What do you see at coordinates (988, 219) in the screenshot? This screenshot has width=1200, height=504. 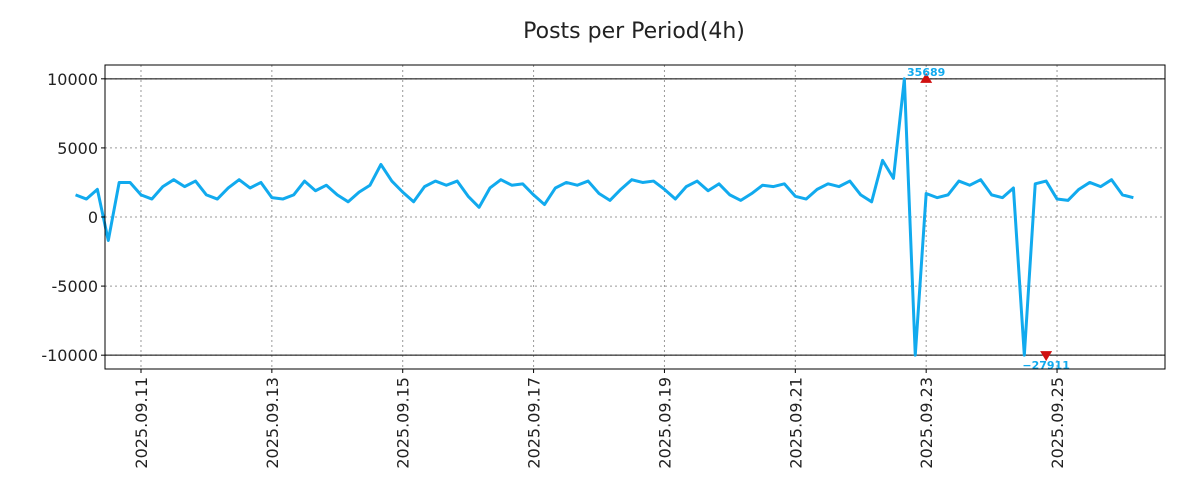 I see `annotation-layer: 35689 −27911` at bounding box center [988, 219].